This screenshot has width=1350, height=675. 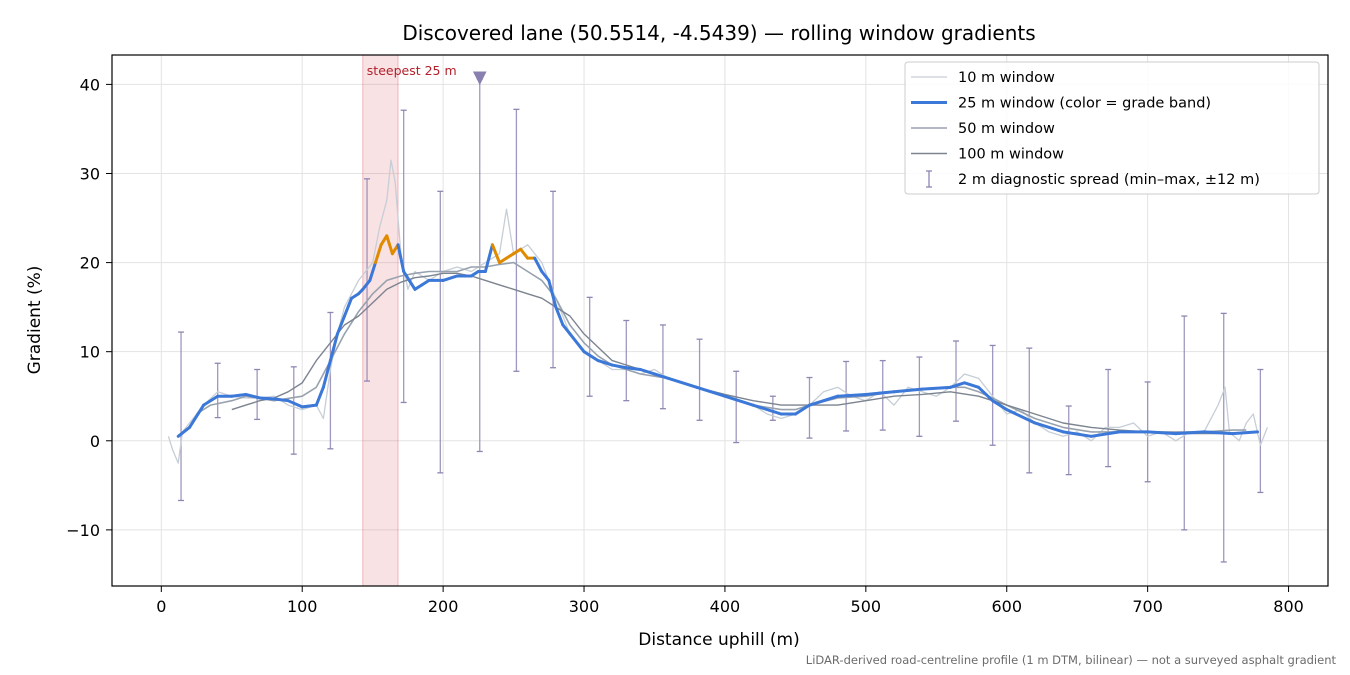 What do you see at coordinates (584, 606) in the screenshot?
I see `x-tick-label: 300` at bounding box center [584, 606].